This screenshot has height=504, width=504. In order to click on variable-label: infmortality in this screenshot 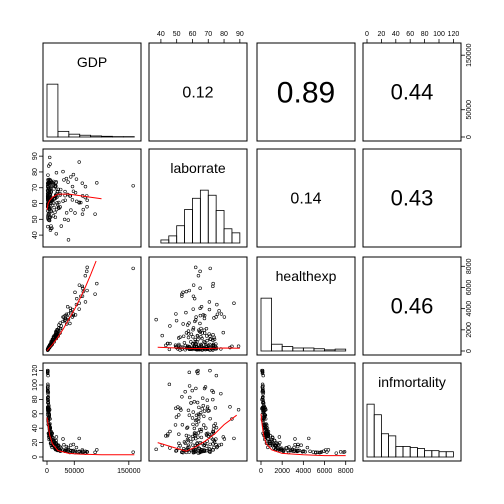, I will do `click(412, 382)`.